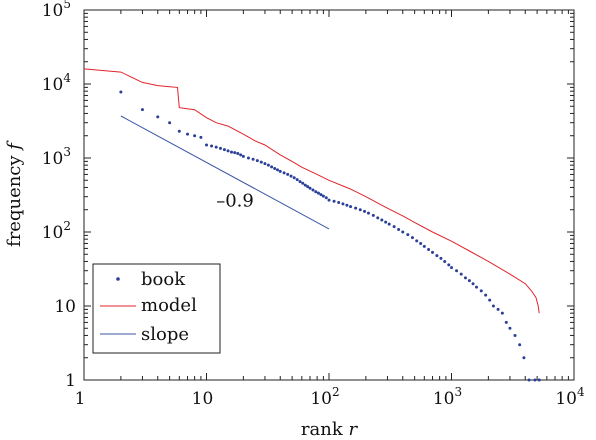  What do you see at coordinates (169, 305) in the screenshot?
I see `legend-model-label: model` at bounding box center [169, 305].